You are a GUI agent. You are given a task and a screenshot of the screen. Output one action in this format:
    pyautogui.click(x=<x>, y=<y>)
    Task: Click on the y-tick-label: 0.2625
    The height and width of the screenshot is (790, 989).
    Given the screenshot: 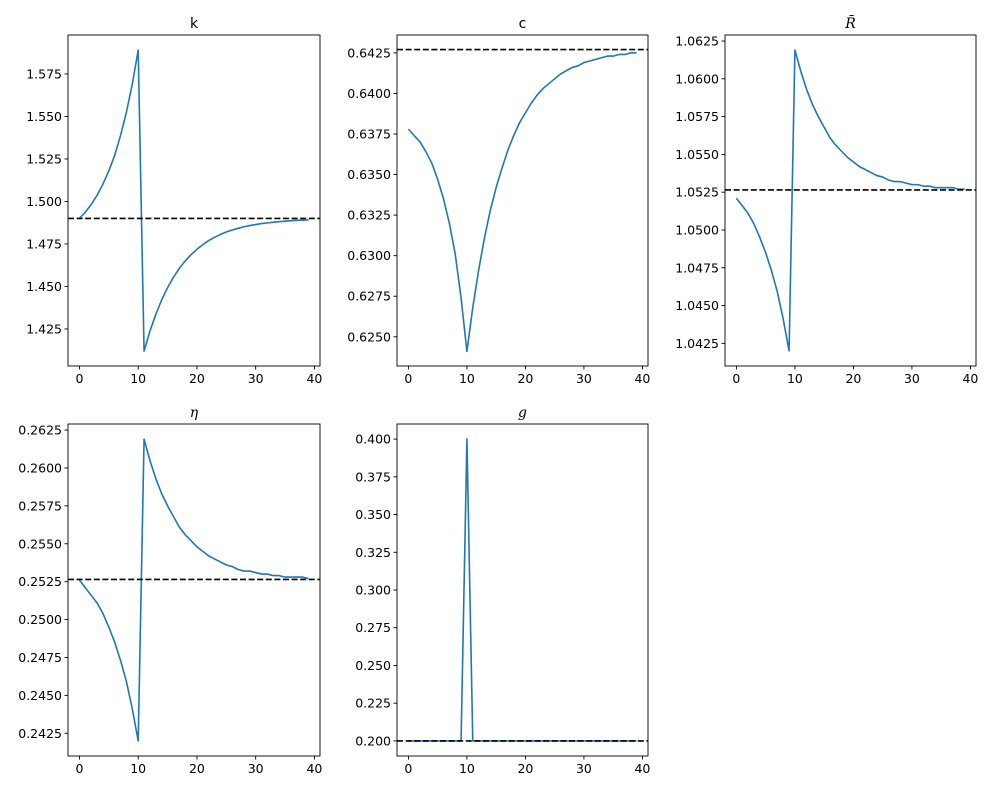 What is the action you would take?
    pyautogui.click(x=40, y=430)
    